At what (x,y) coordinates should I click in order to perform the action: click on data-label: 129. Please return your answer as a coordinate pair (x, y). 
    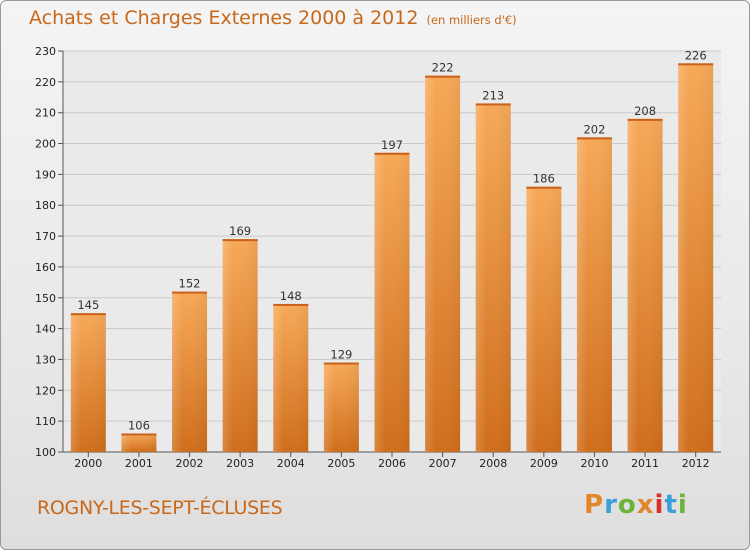
    Looking at the image, I should click on (341, 355).